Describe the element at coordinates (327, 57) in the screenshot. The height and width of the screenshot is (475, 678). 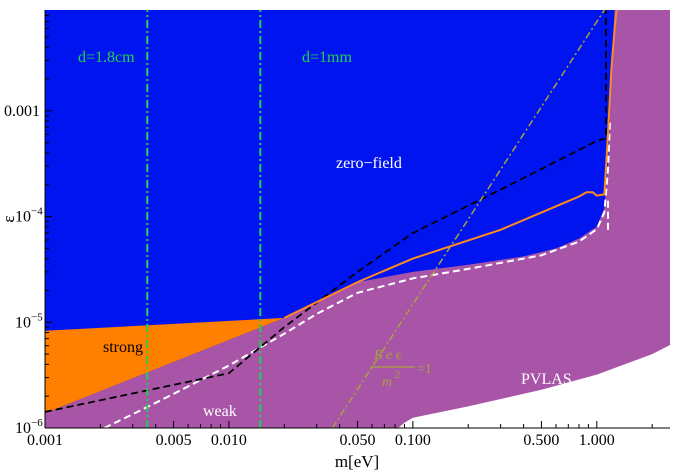
I see `label-d-1mm: d=1mm` at that location.